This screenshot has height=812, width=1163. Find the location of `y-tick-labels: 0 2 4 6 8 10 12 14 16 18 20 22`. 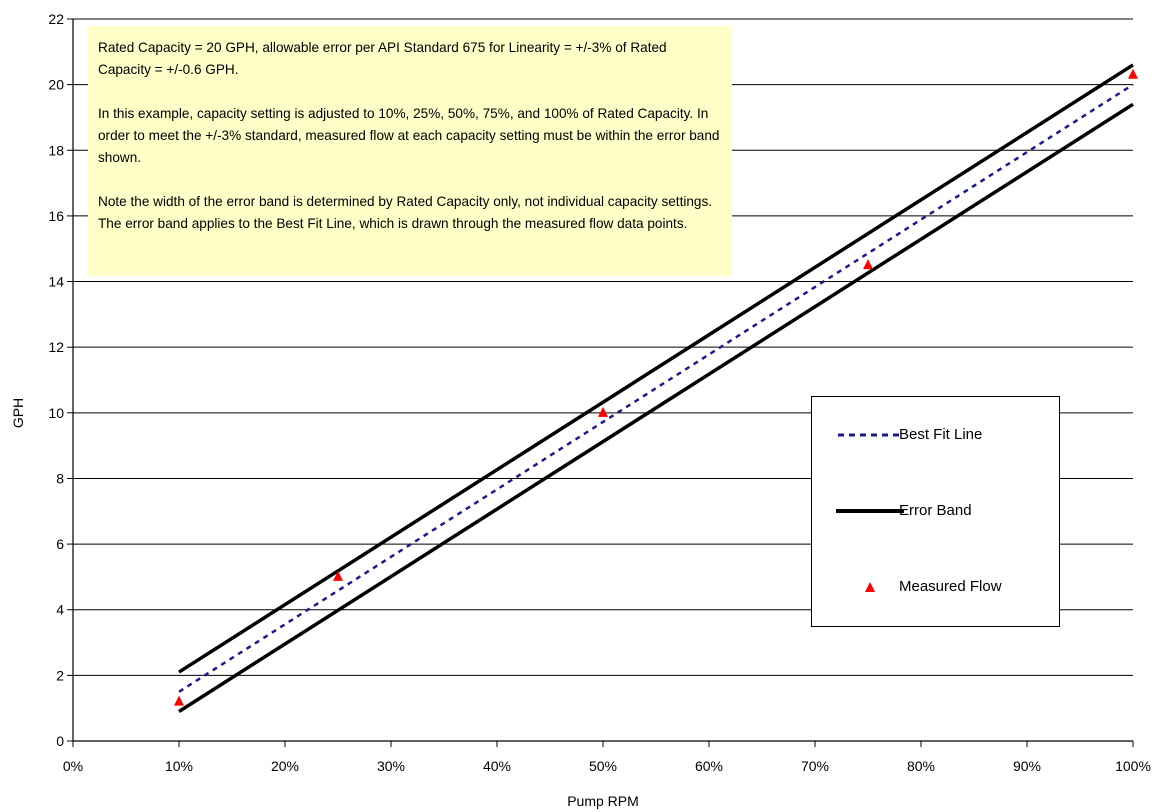

y-tick-labels: 0 2 4 6 8 10 12 14 16 18 20 22 is located at coordinates (56, 380).